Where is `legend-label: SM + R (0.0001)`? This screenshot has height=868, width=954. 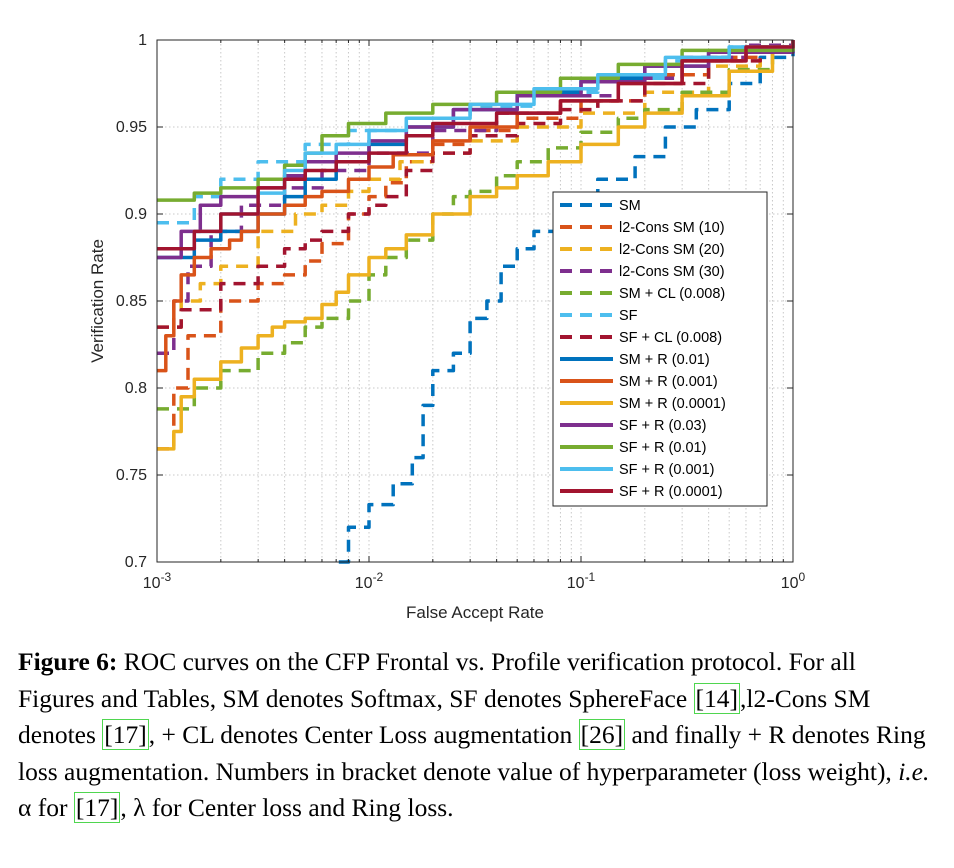 legend-label: SM + R (0.0001) is located at coordinates (672, 404).